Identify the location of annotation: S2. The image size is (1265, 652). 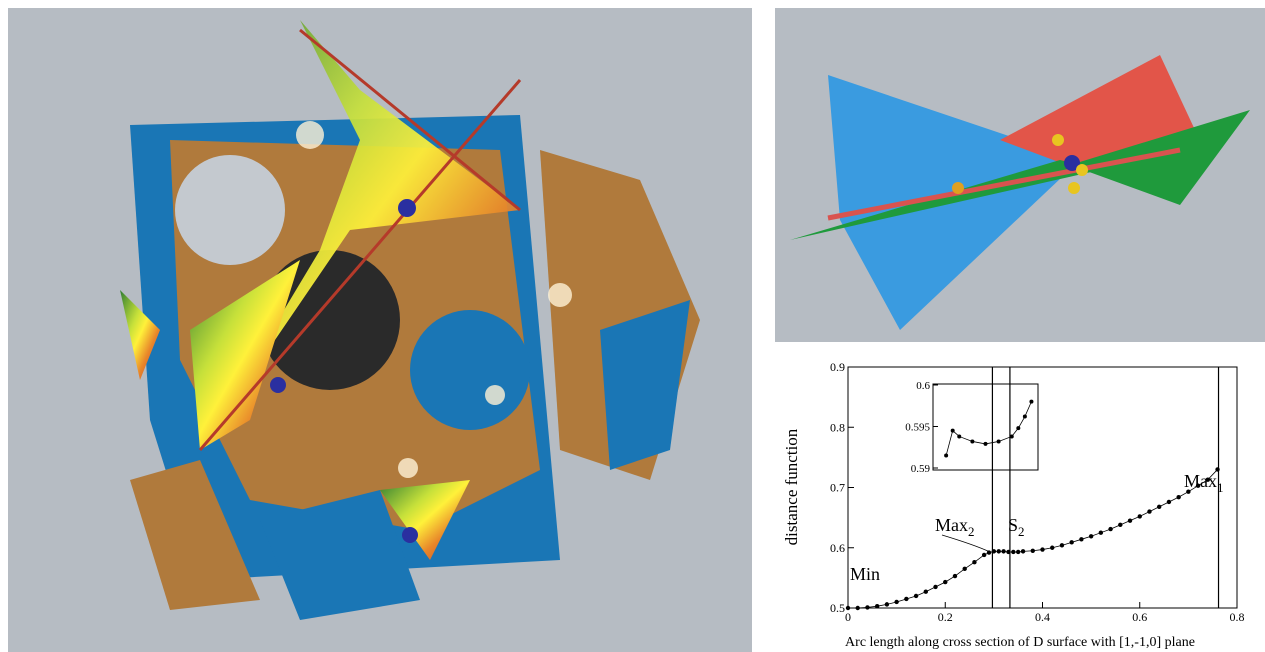
(1016, 527).